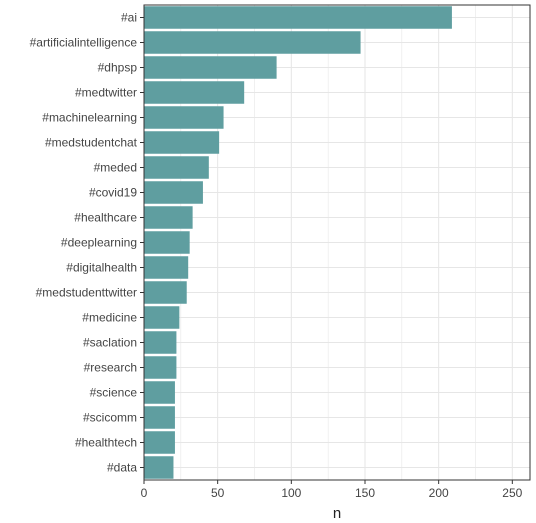 This screenshot has height=523, width=536. Describe the element at coordinates (110, 343) in the screenshot. I see `y-tick-label: #saclation` at that location.